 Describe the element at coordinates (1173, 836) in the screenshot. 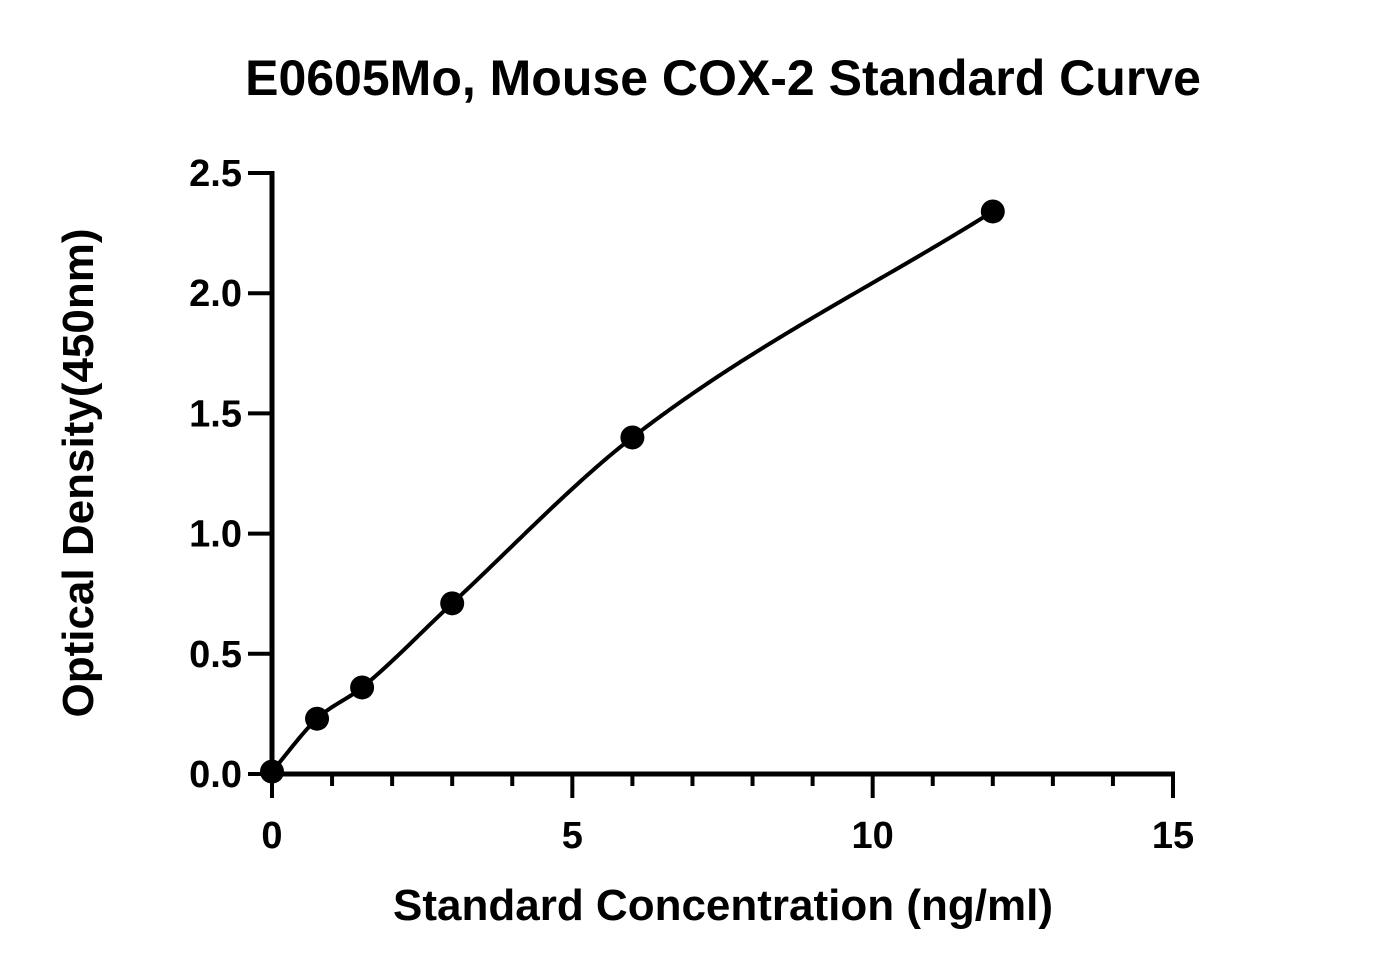

I see `x-tick-label: 15` at that location.